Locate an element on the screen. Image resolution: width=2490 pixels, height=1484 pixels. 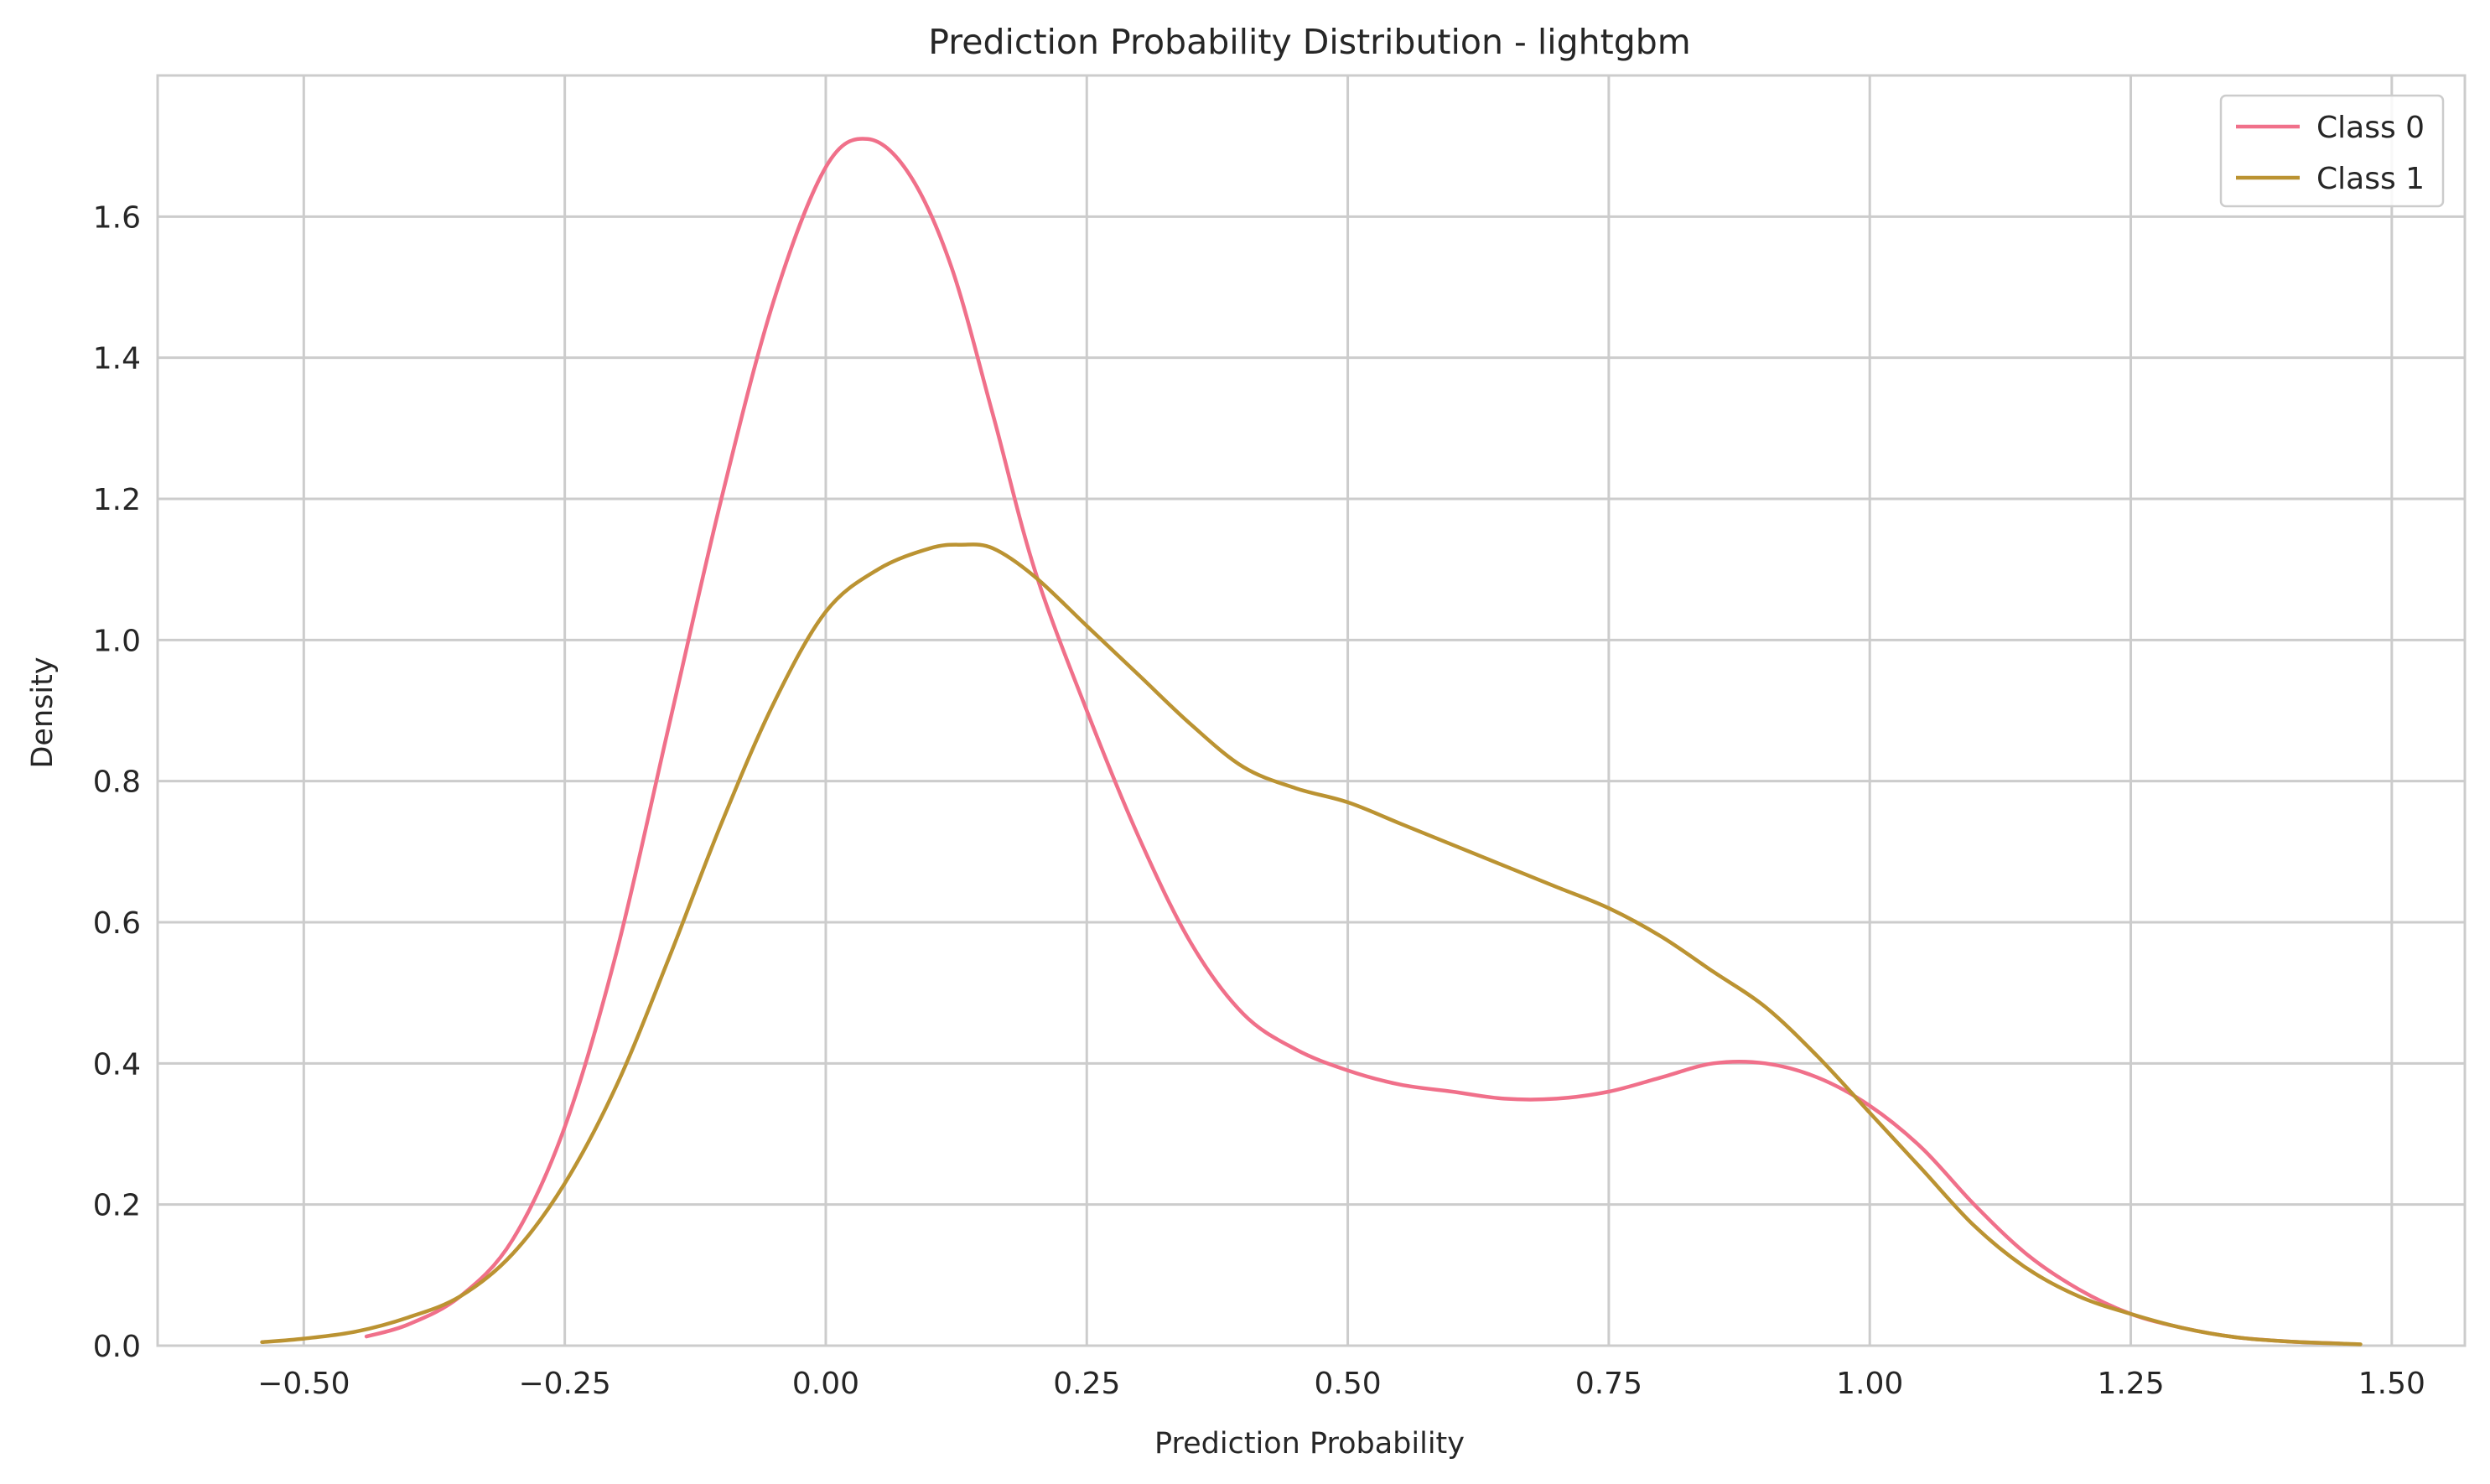
y-tick-label: 1.0 is located at coordinates (117, 641).